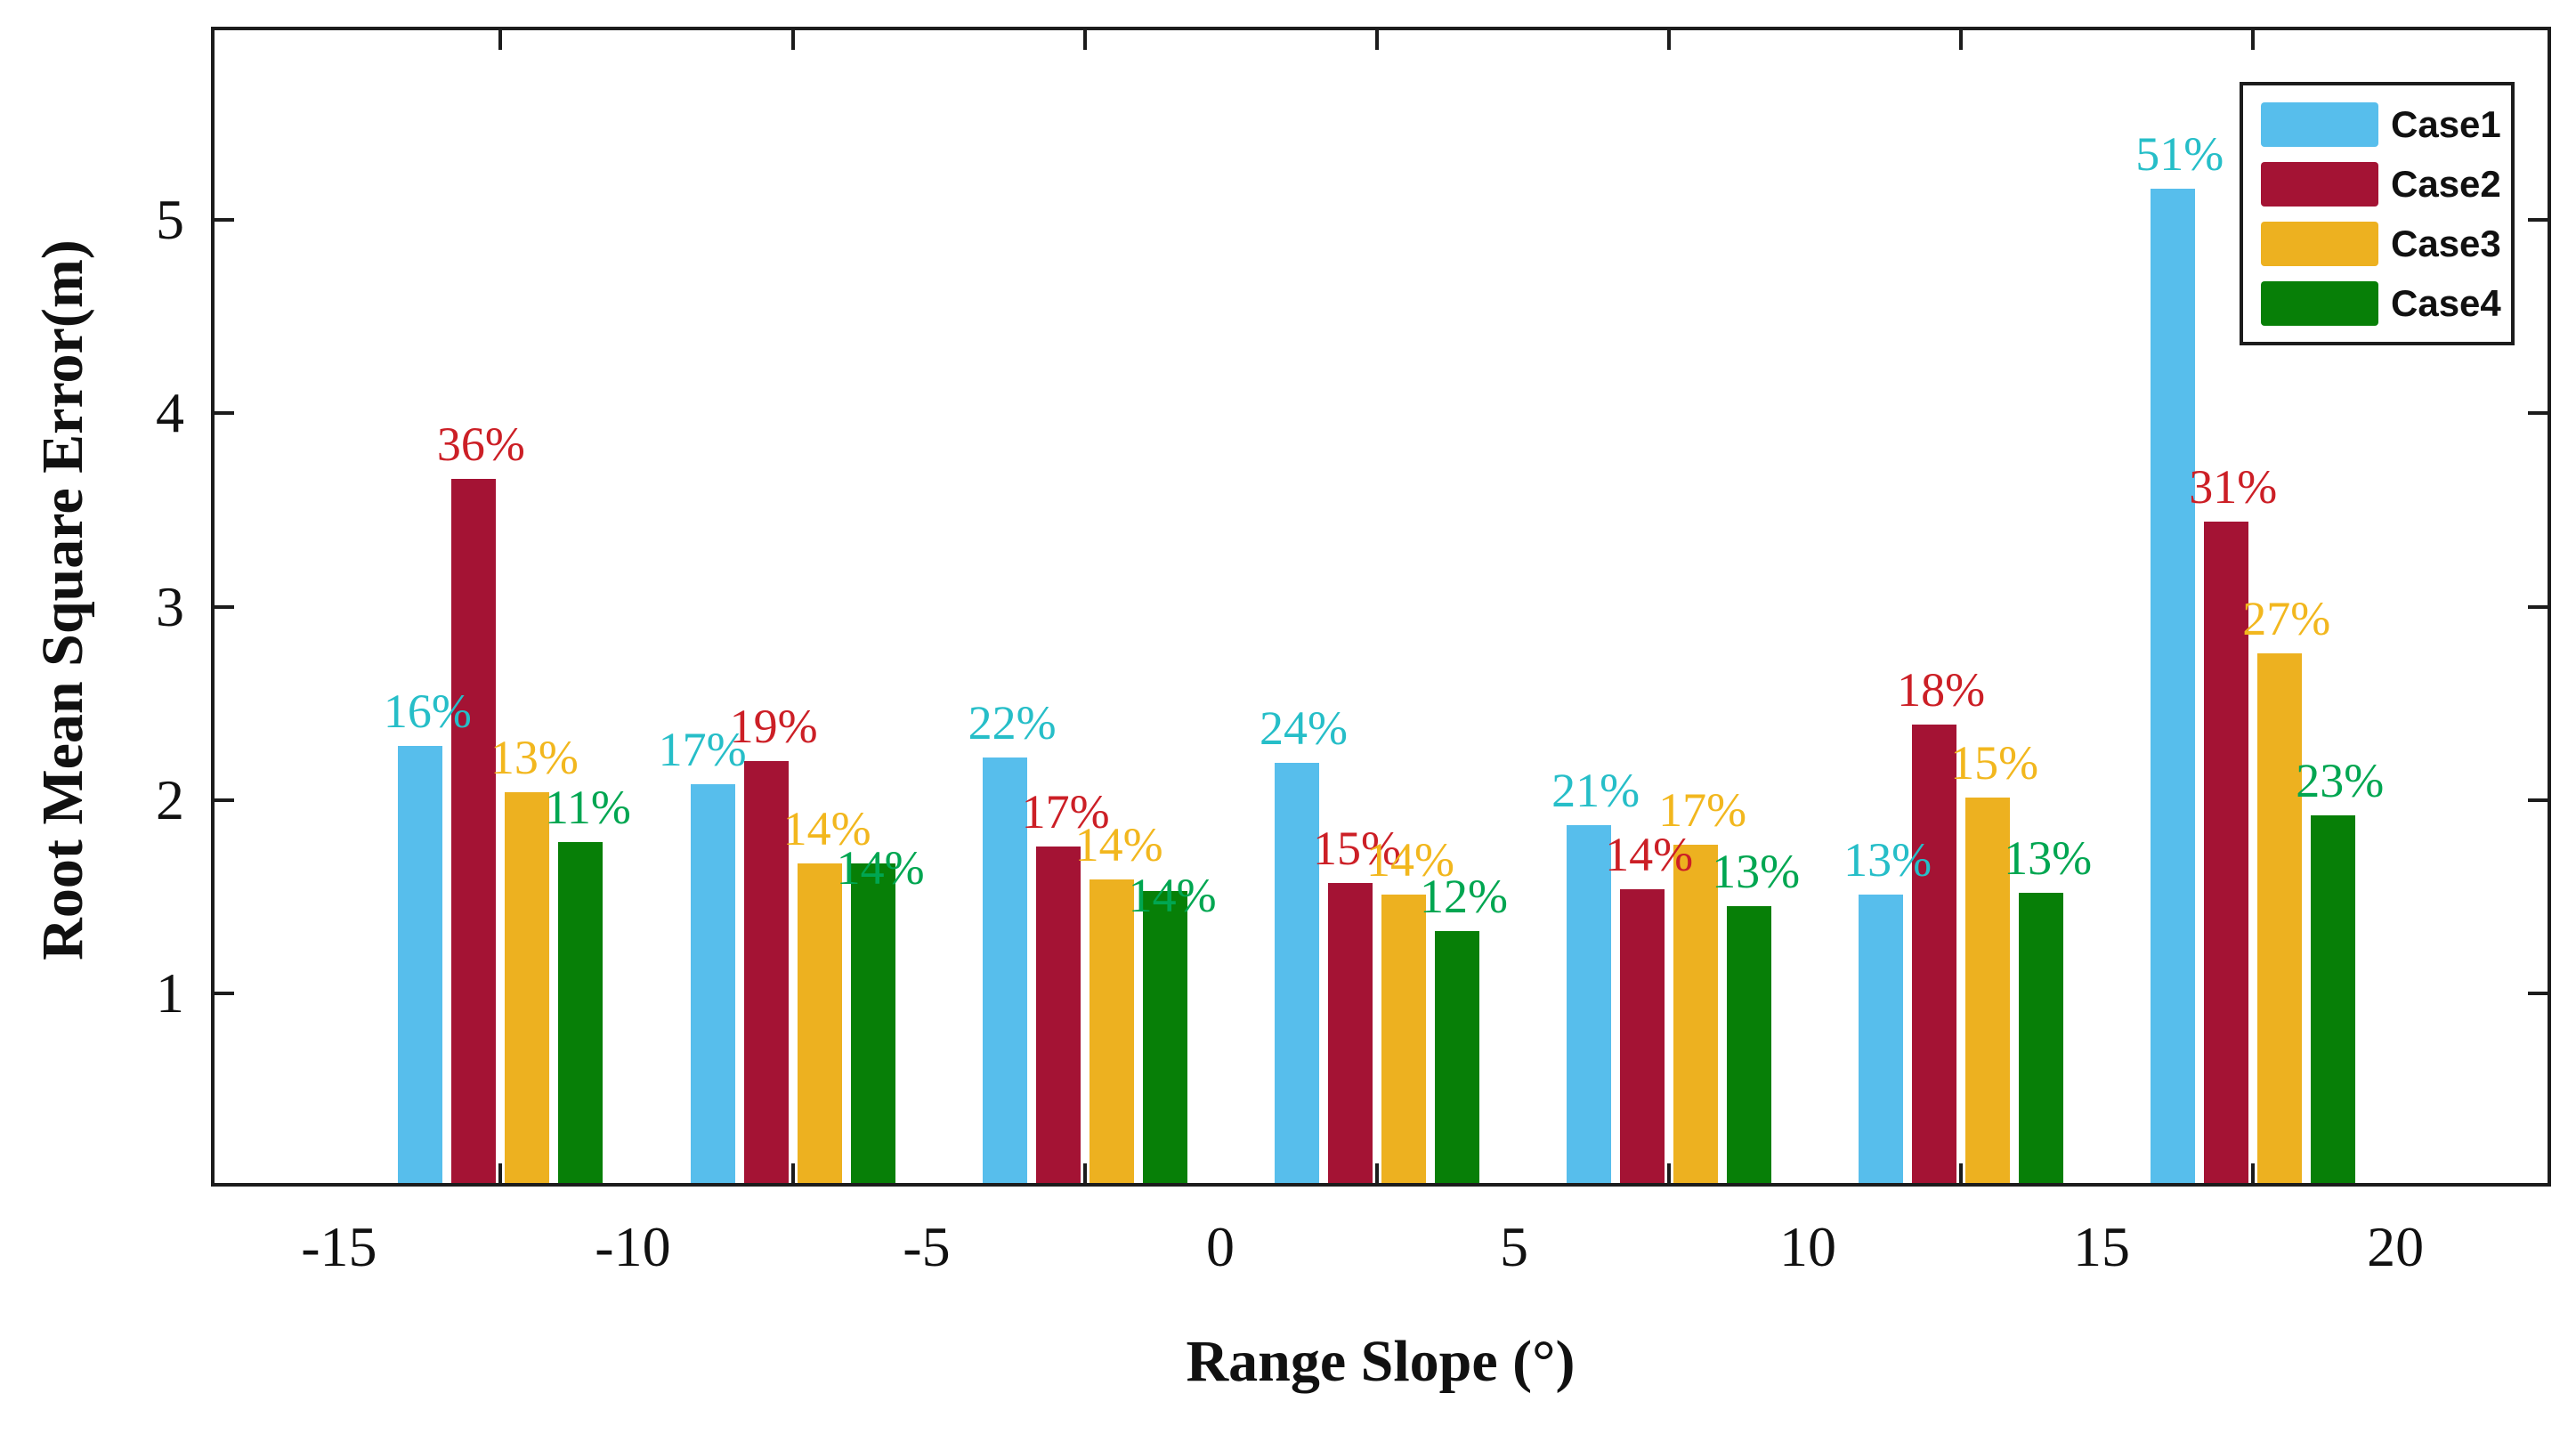 Image resolution: width=2576 pixels, height=1434 pixels. Describe the element at coordinates (2233, 486) in the screenshot. I see `bar-value-label: 31%` at that location.